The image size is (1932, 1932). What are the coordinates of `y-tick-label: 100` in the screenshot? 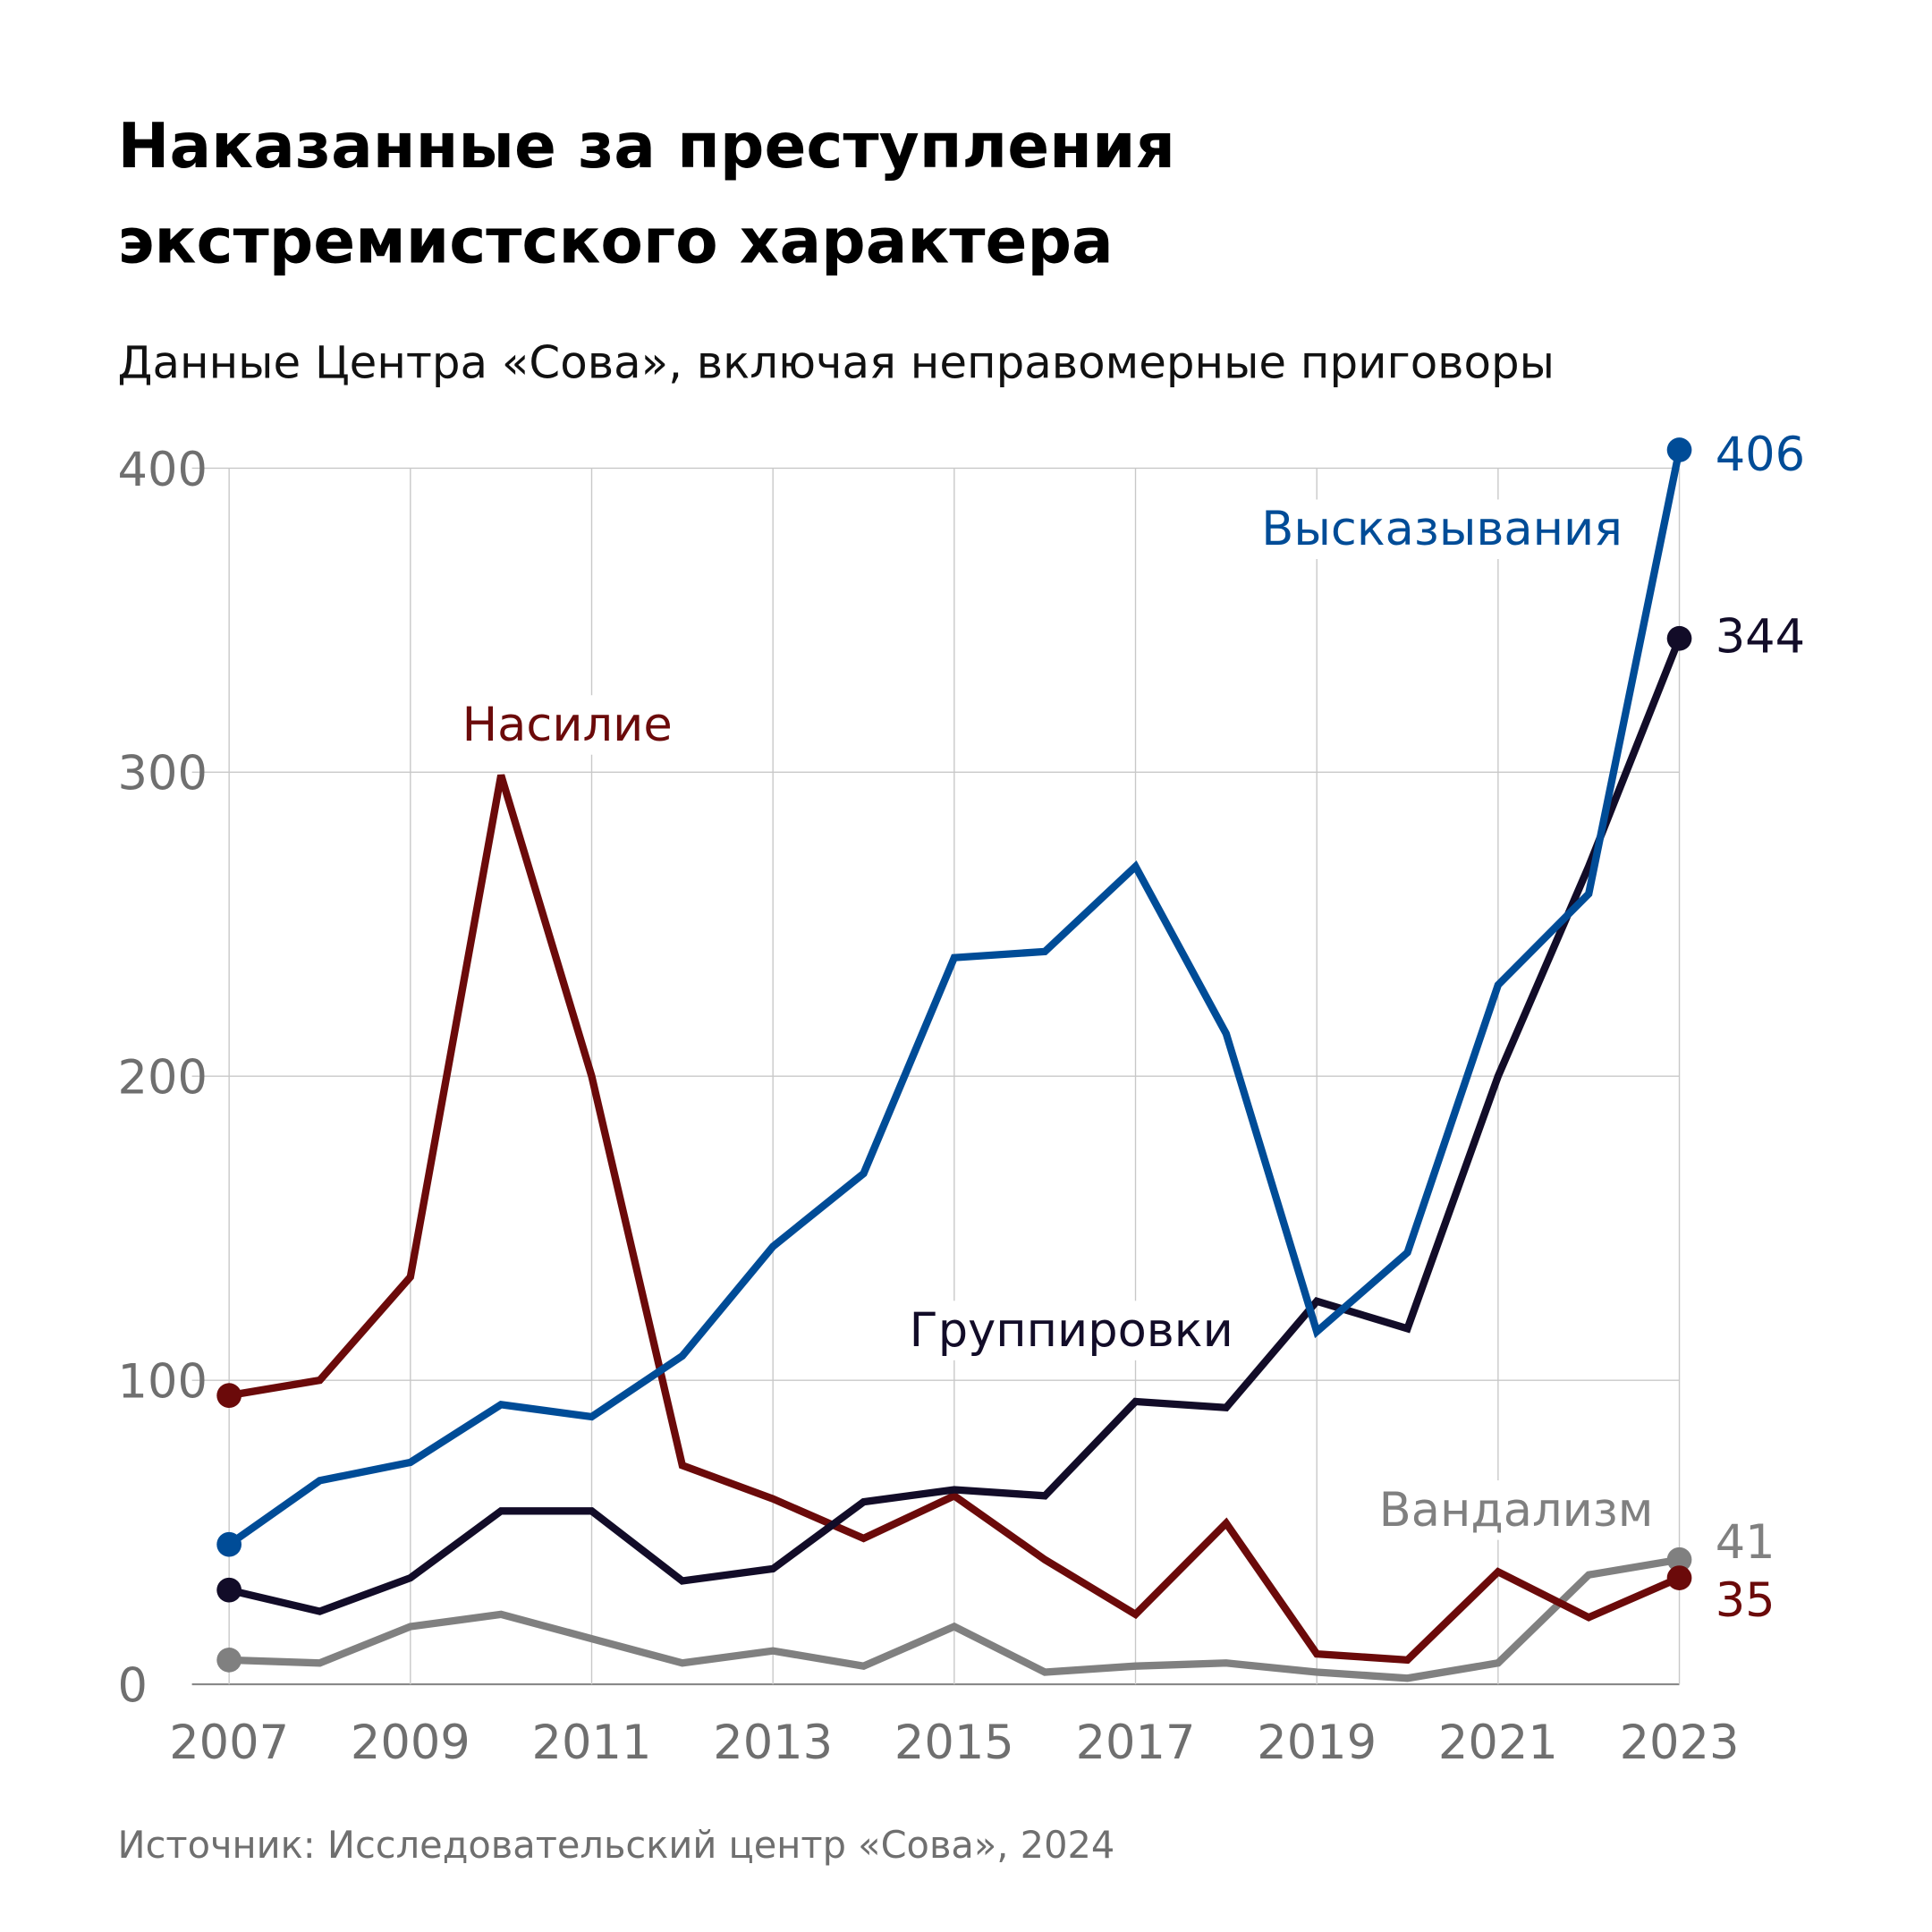 It's located at (163, 1382).